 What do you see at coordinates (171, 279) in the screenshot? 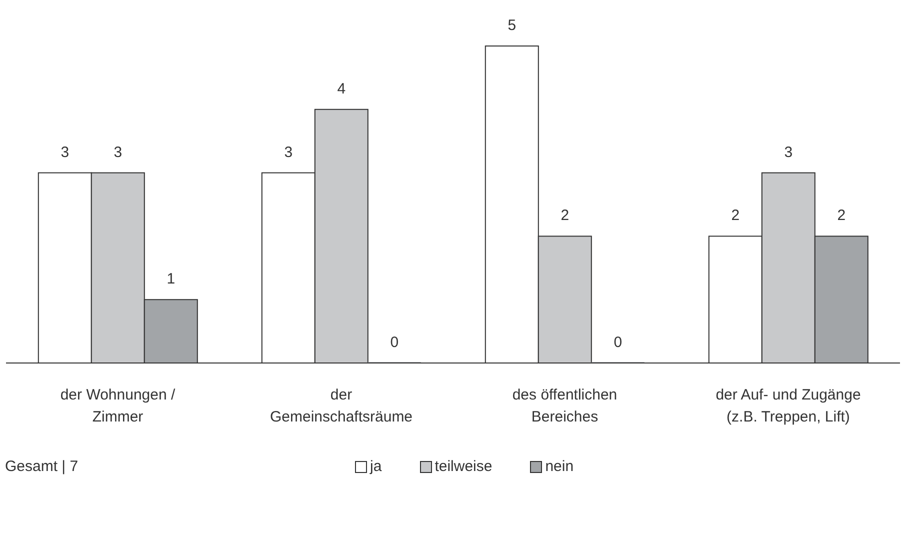
I see `data-label: 1` at bounding box center [171, 279].